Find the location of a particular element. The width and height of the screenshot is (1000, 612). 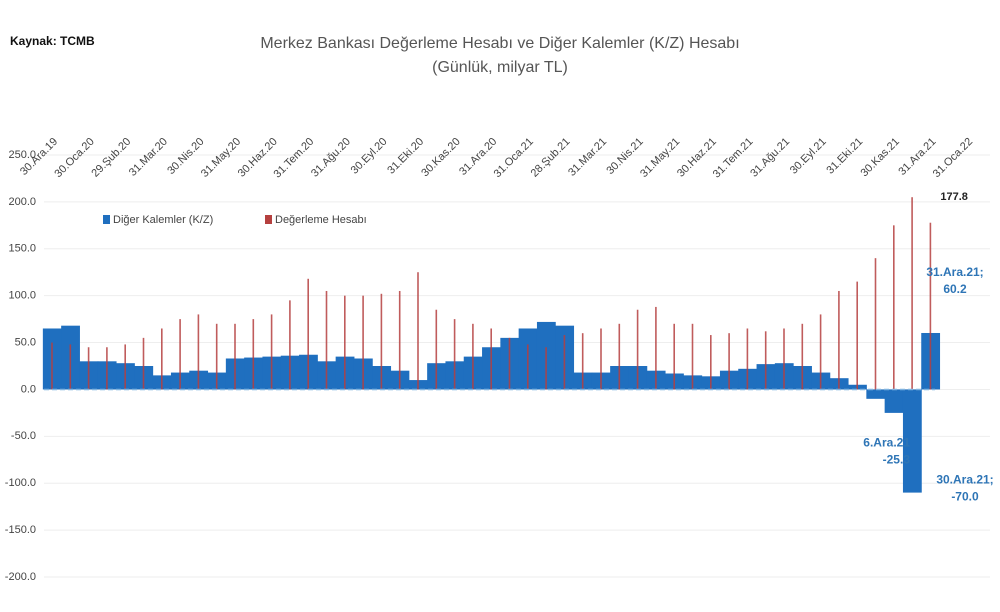

y-tick-label: -200.0 is located at coordinates (20, 577).